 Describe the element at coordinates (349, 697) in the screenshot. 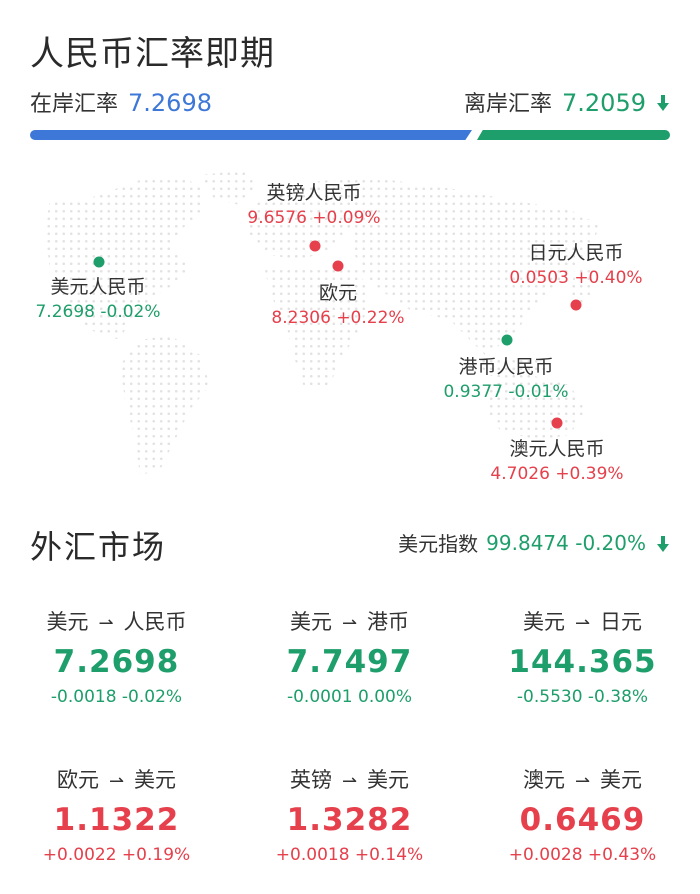

I see `pair-change: -0.0001 0.00%` at that location.